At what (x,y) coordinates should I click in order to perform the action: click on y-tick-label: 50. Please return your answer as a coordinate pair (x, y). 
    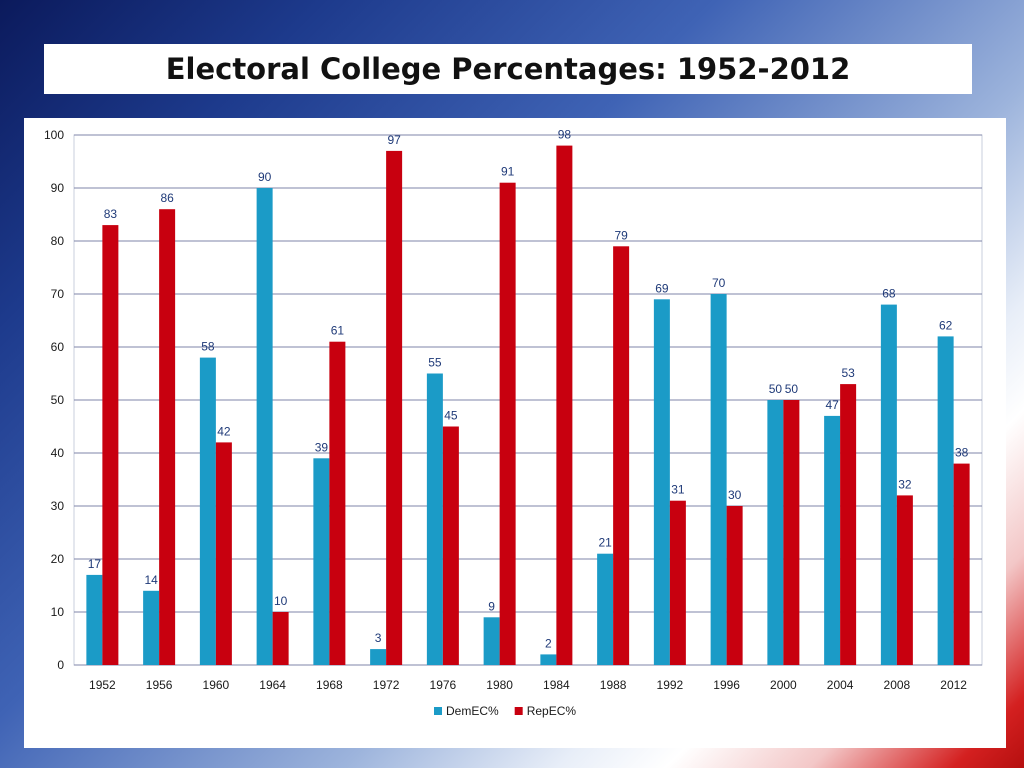
    Looking at the image, I should click on (58, 400).